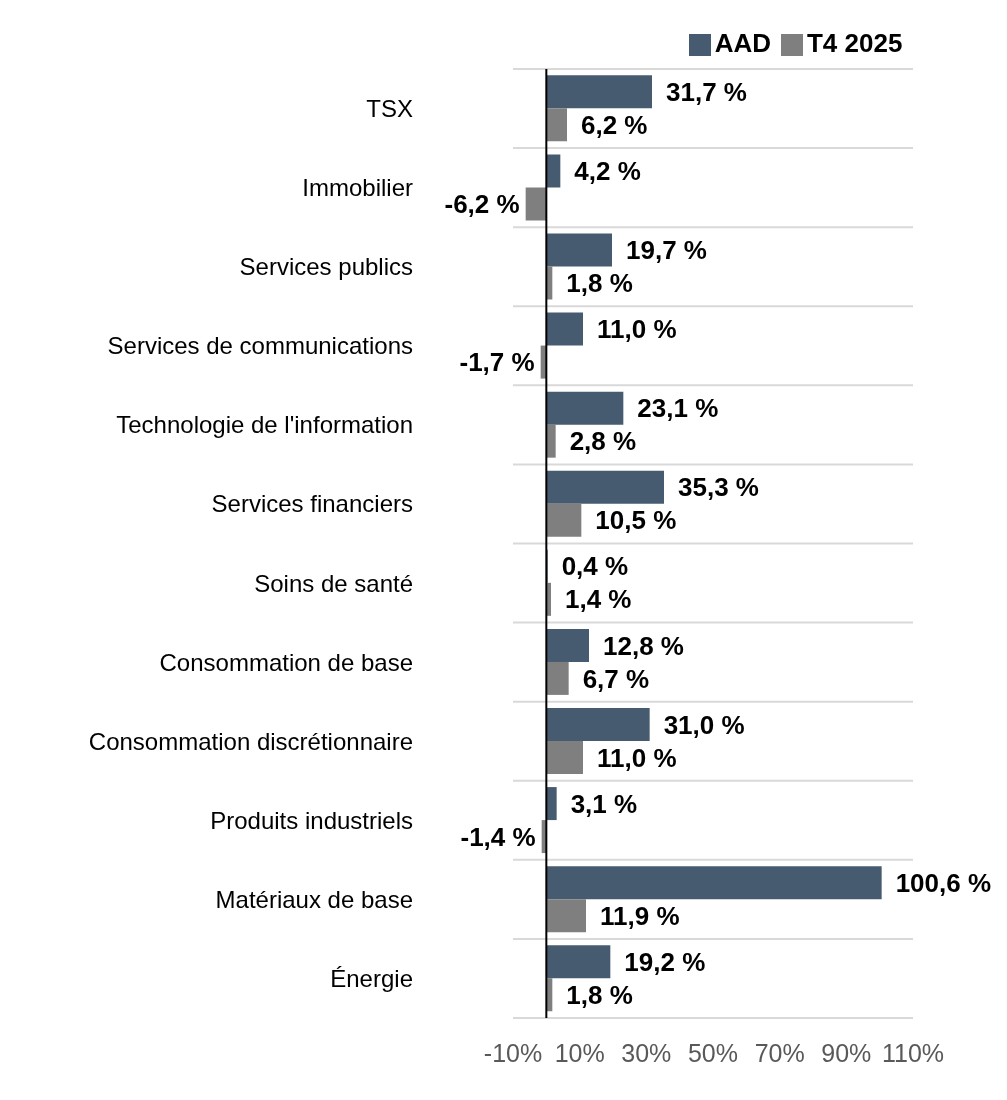 The width and height of the screenshot is (1007, 1100). What do you see at coordinates (742, 43) in the screenshot?
I see `legend-label: AAD` at bounding box center [742, 43].